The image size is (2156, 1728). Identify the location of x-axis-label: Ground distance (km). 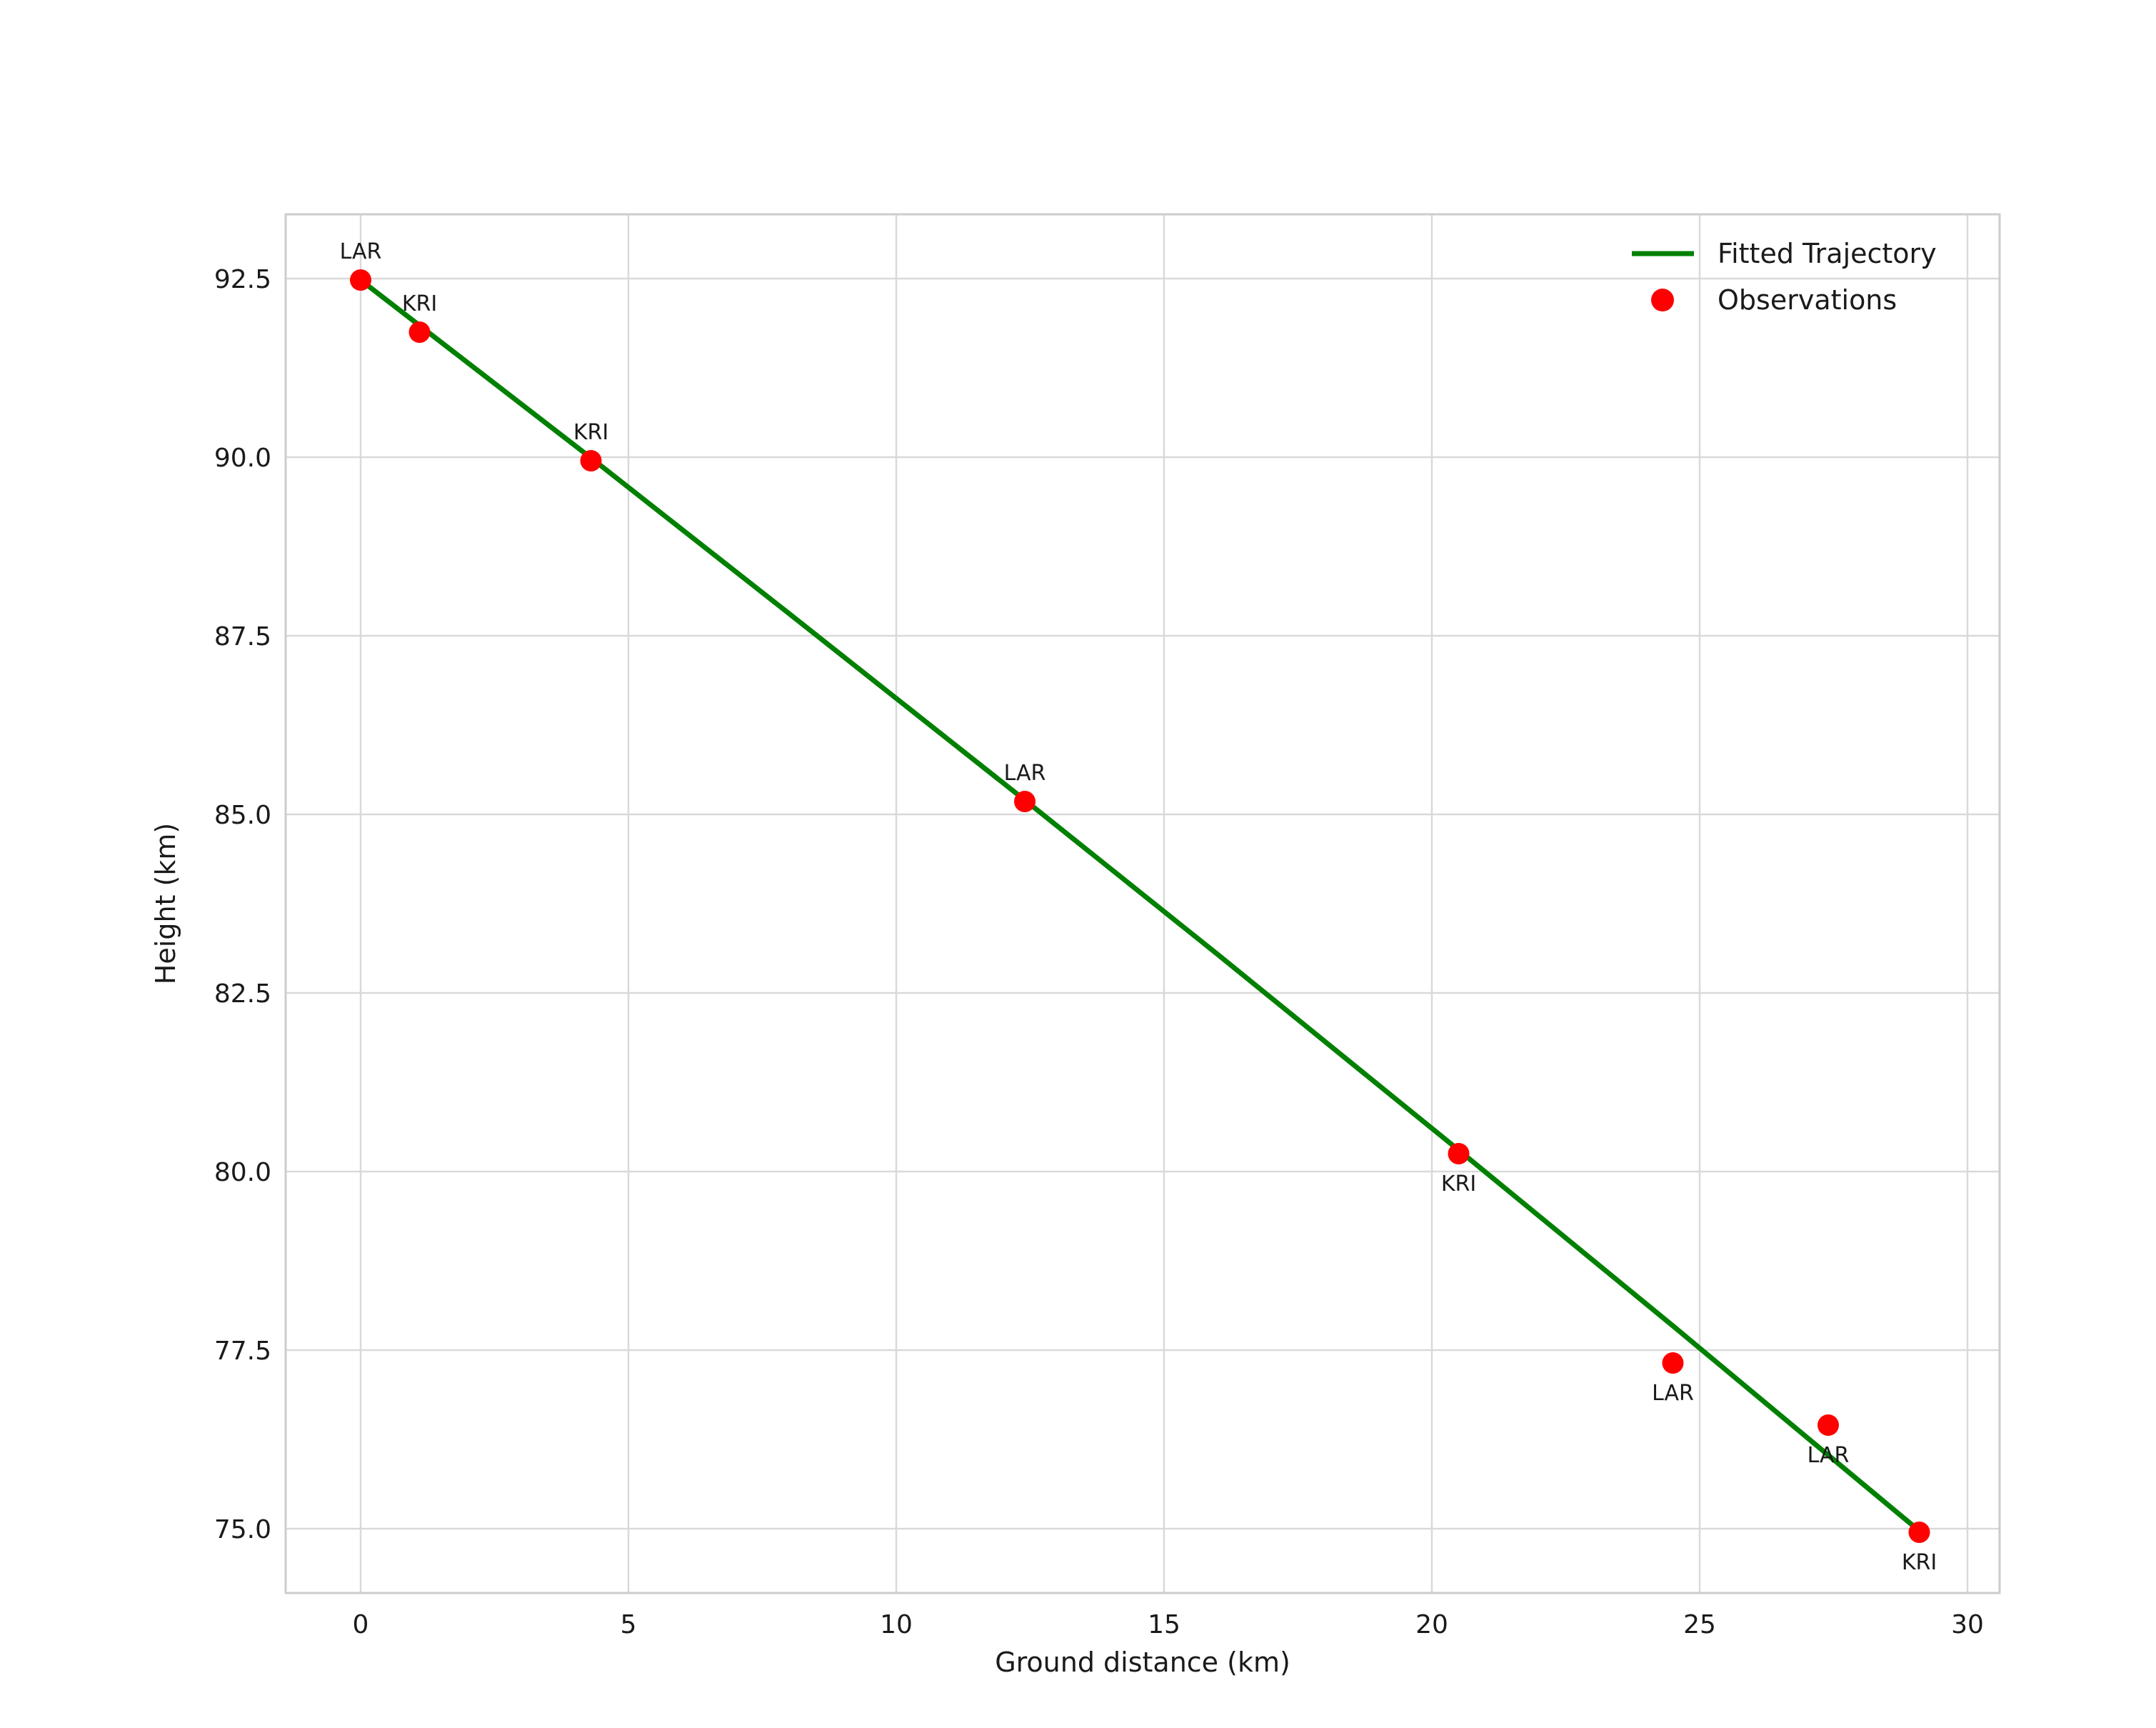
(1143, 1662).